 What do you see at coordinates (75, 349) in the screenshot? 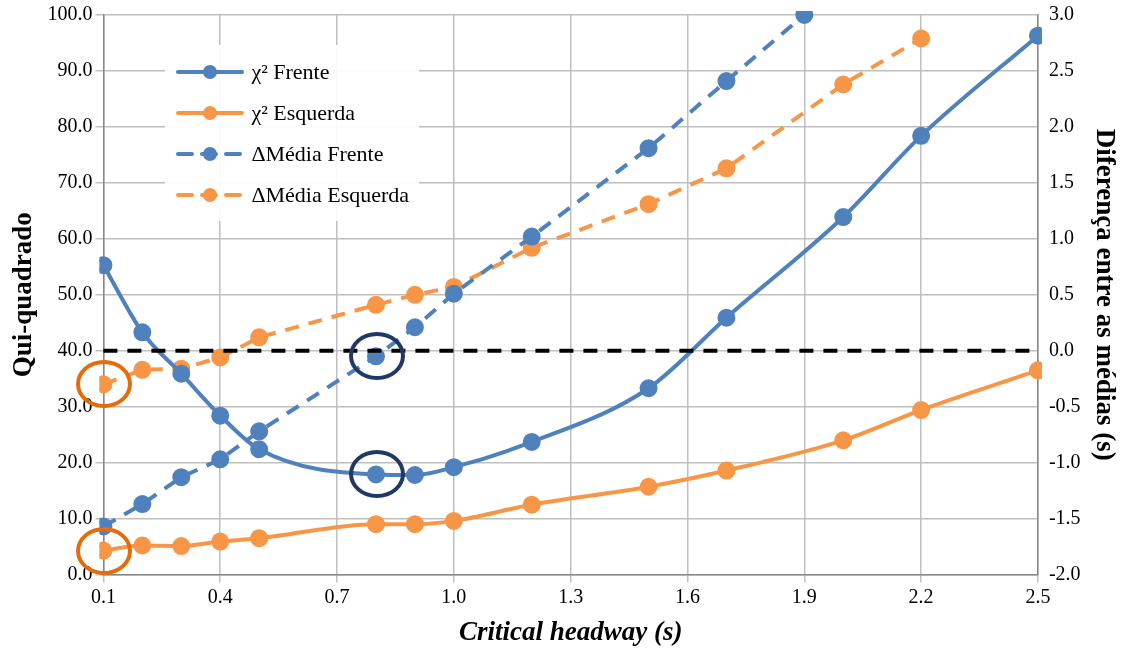
I see `y-tick-label: 40.0` at bounding box center [75, 349].